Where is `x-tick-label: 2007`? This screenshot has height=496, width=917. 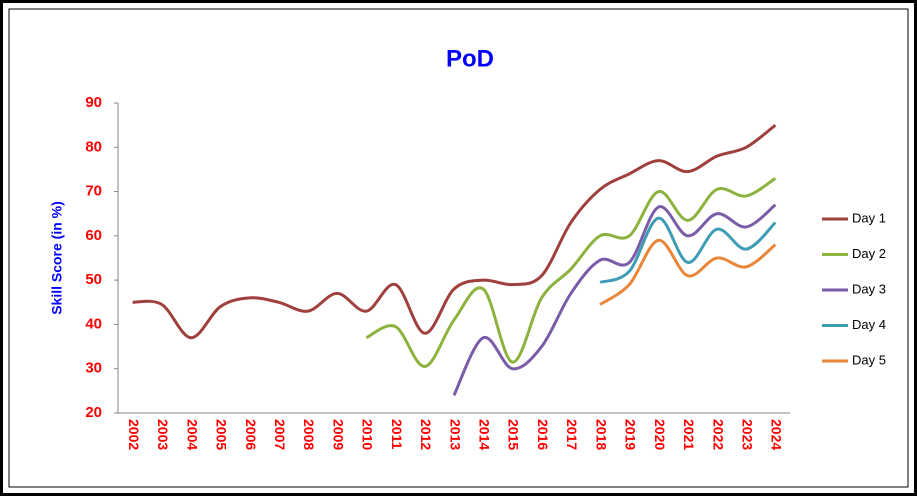
x-tick-label: 2007 is located at coordinates (280, 434).